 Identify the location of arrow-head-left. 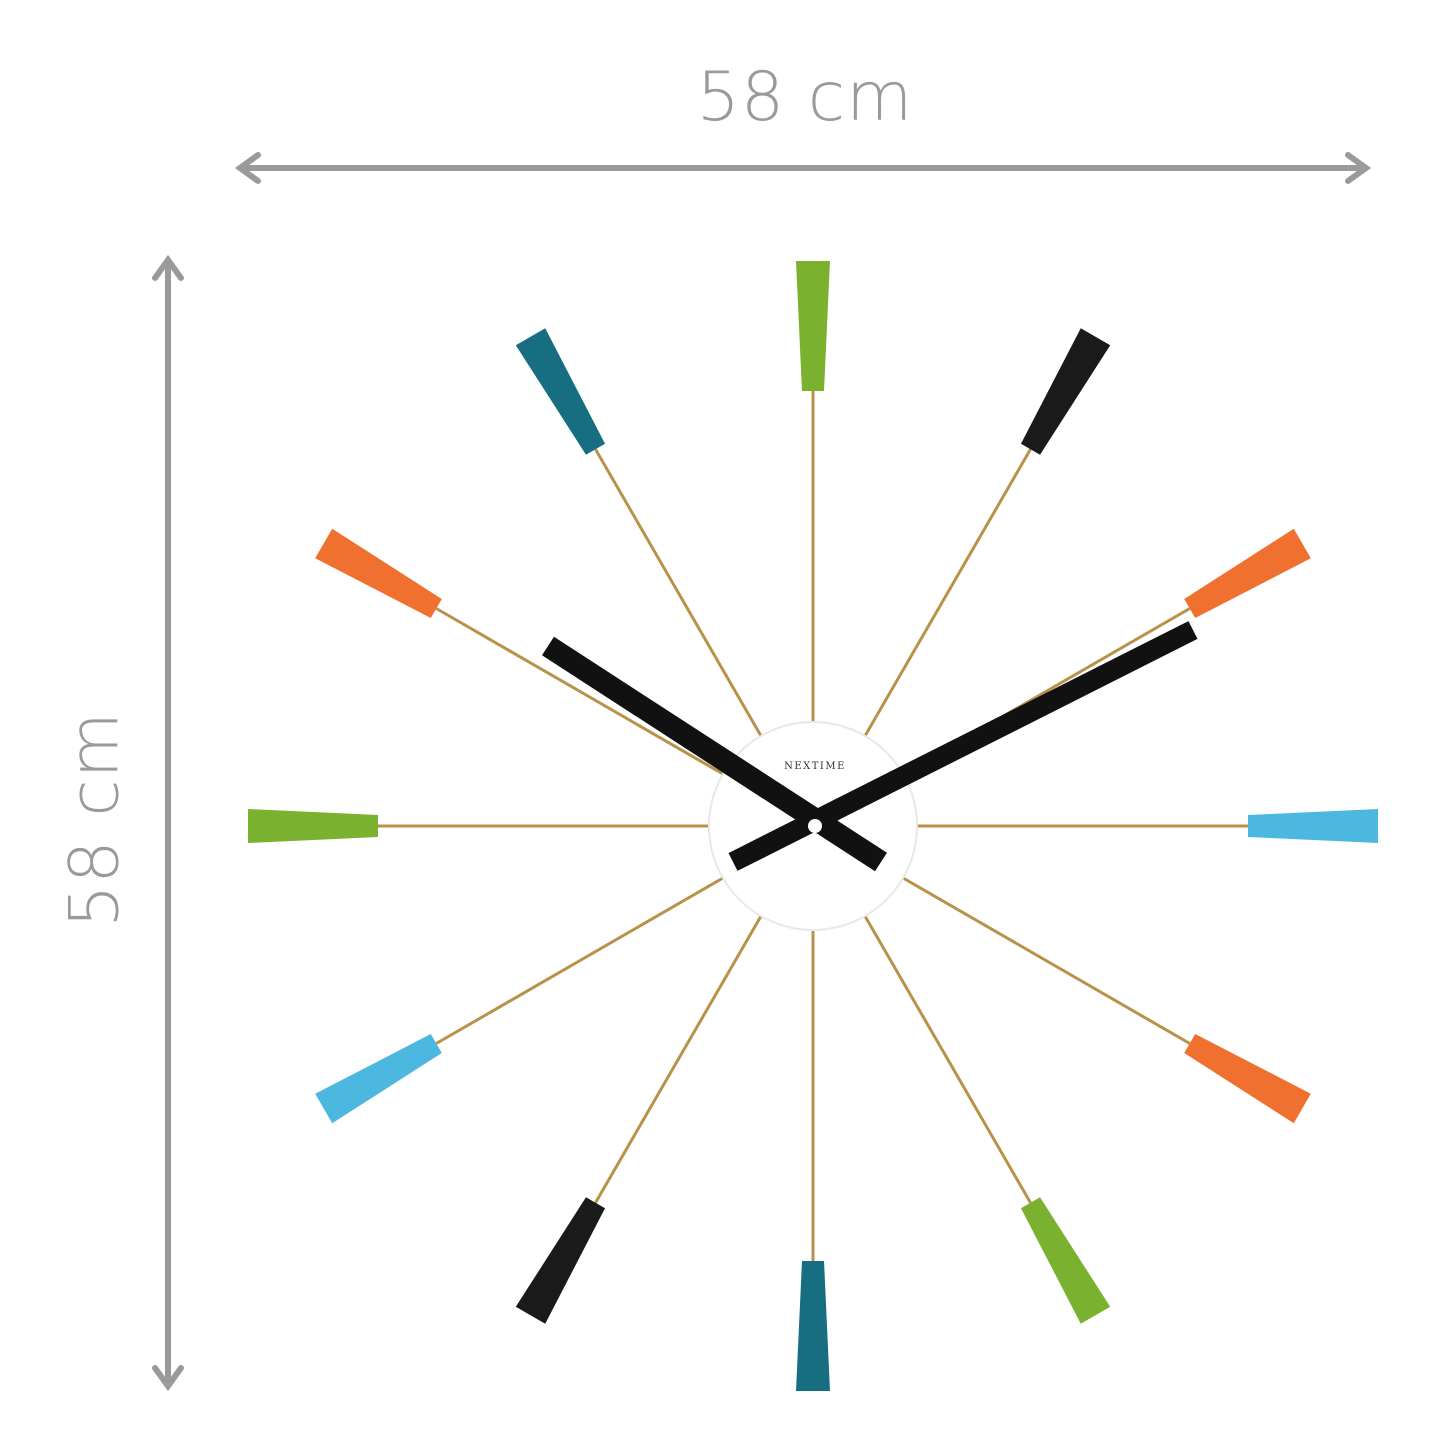
(247, 168).